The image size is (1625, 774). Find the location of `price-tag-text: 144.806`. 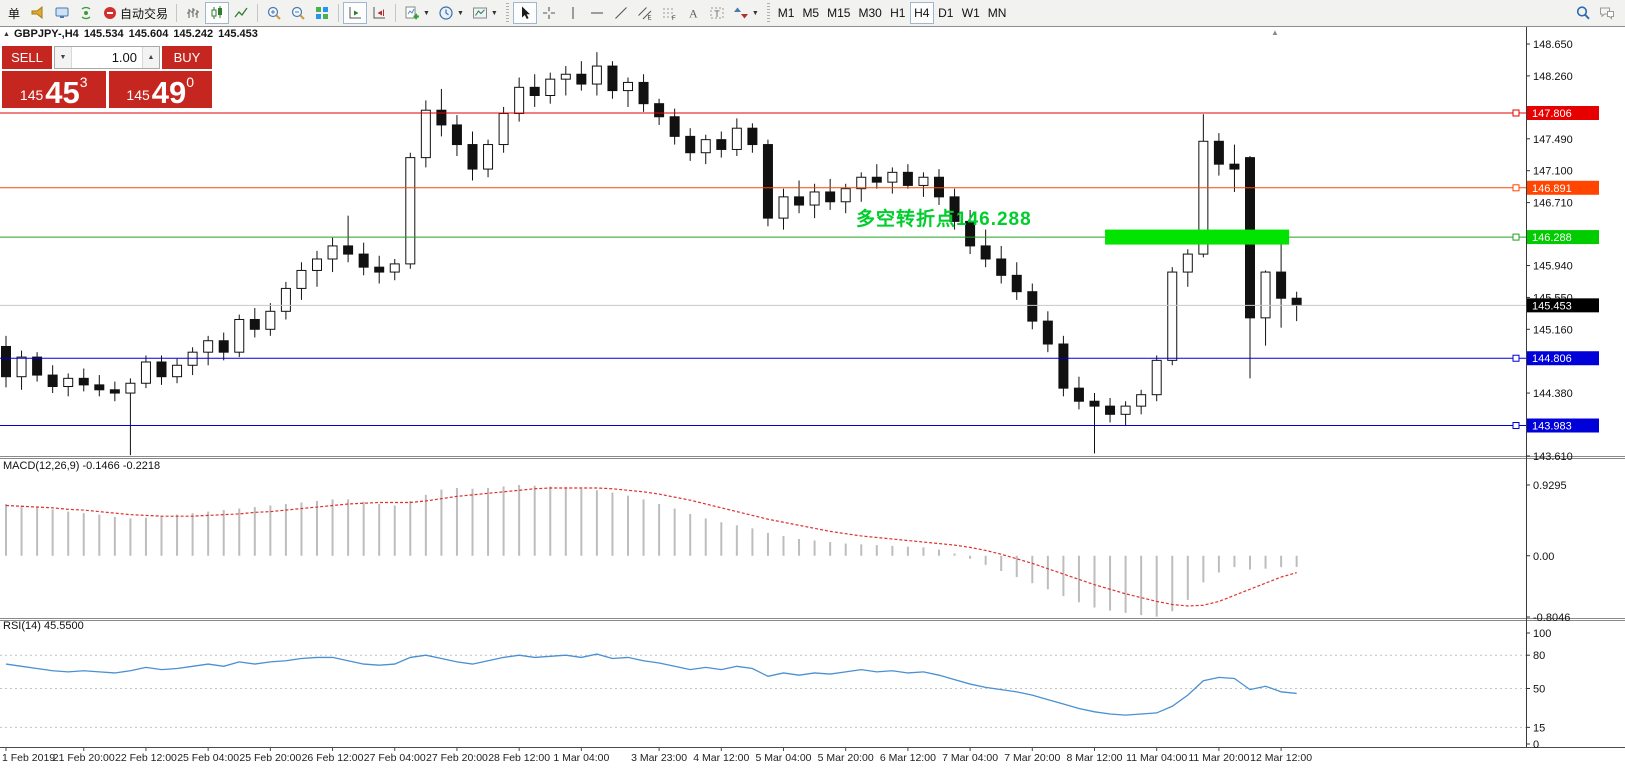

price-tag-text: 144.806 is located at coordinates (1552, 359).